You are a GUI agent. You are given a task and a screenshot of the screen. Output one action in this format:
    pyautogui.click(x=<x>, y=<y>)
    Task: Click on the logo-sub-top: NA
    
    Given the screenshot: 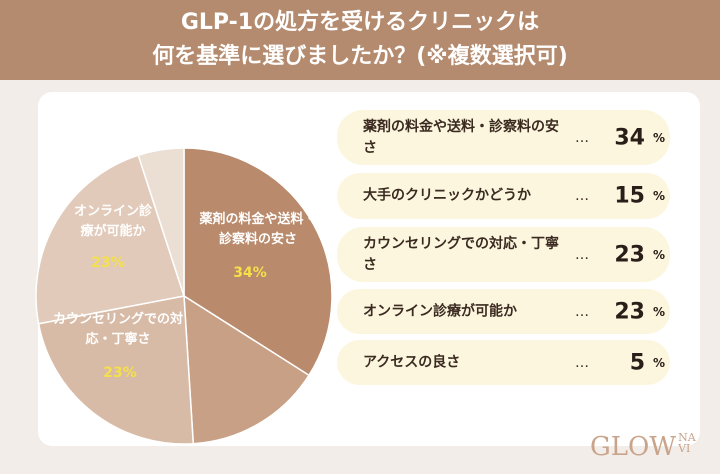 What is the action you would take?
    pyautogui.click(x=687, y=437)
    